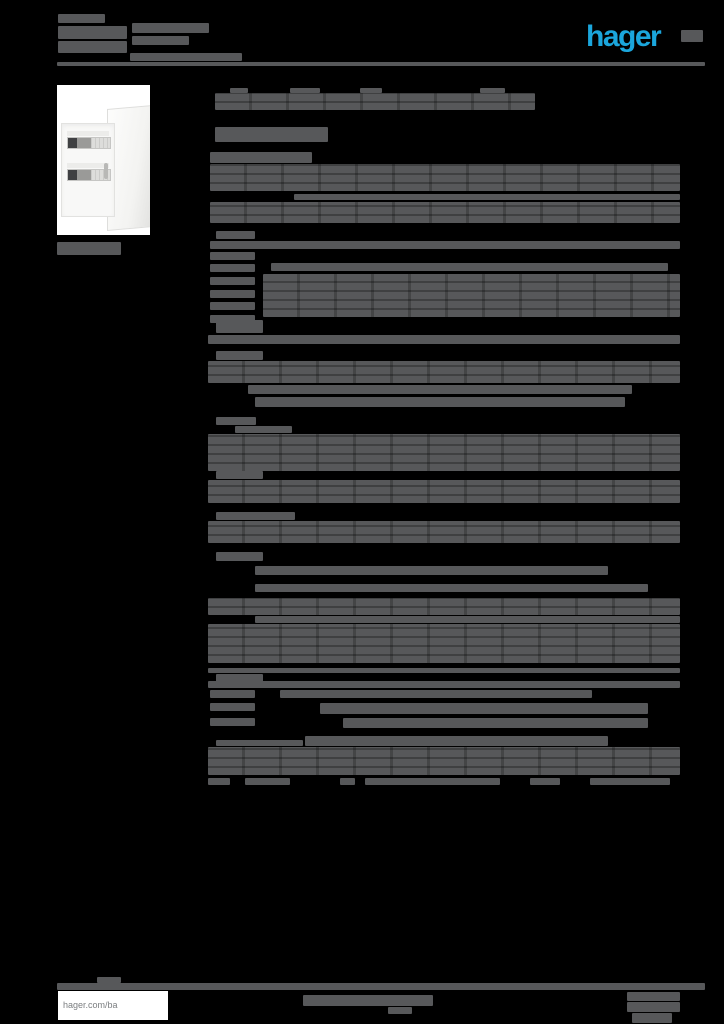 This screenshot has height=1024, width=724. Describe the element at coordinates (624, 36) in the screenshot. I see `hager-logo: hager` at that location.